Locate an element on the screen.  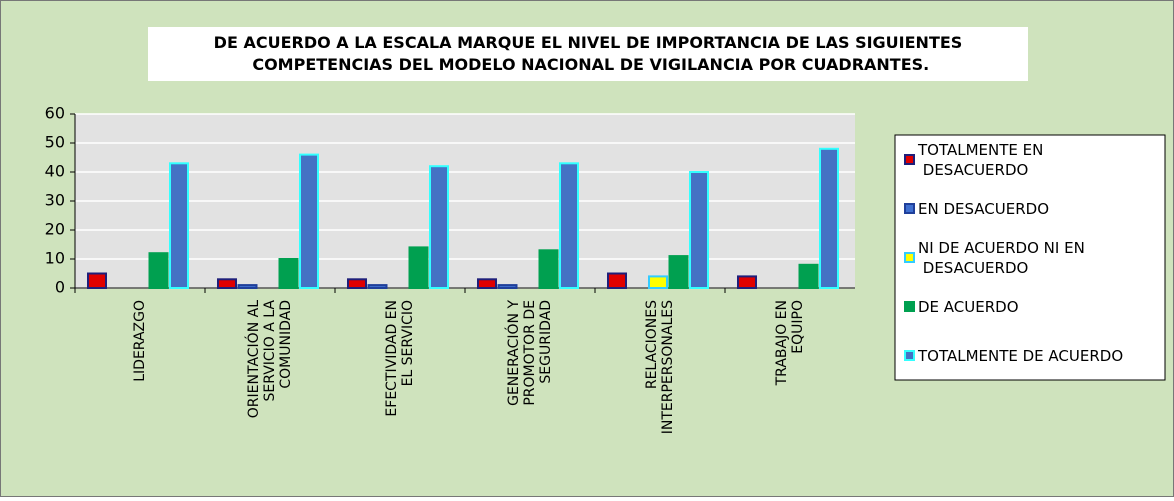
y-tick-label: 30 is located at coordinates (55, 200).